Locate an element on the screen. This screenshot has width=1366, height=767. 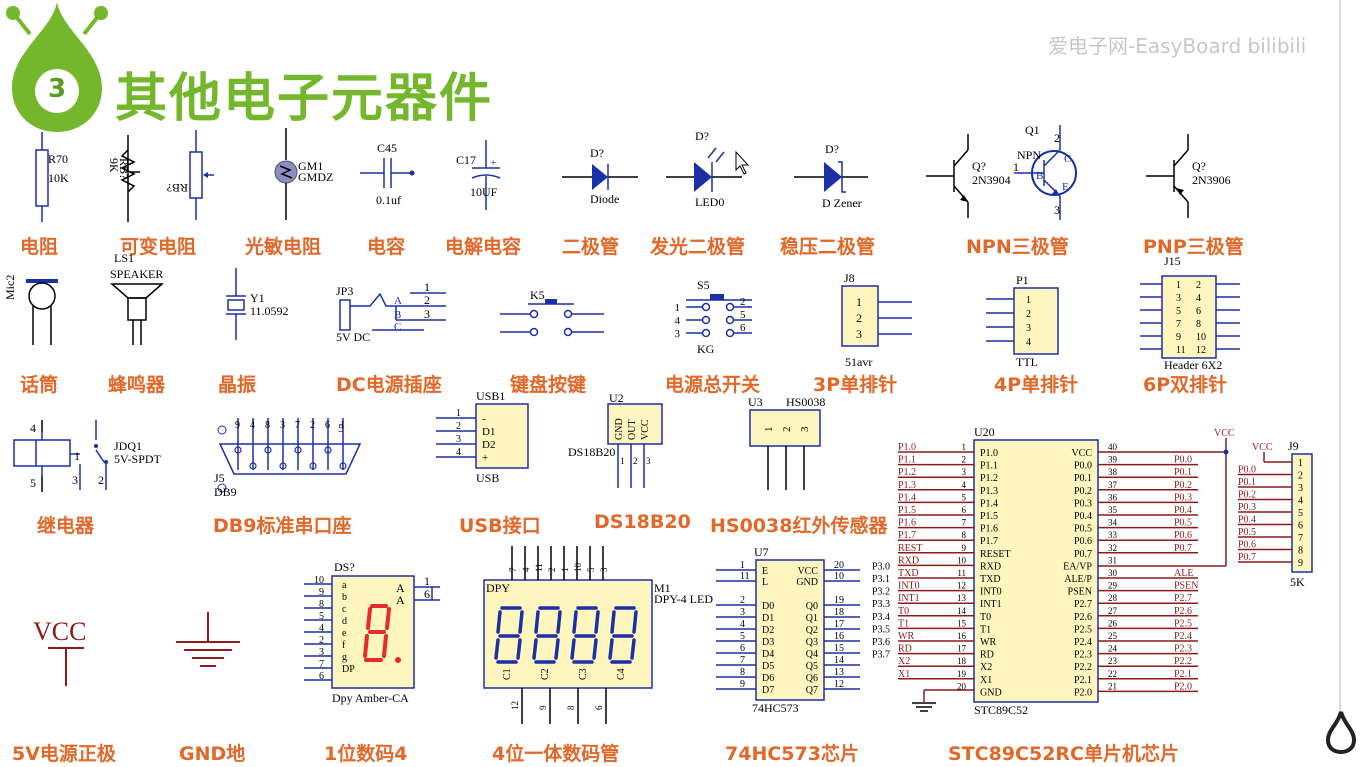
j8-pin: 2 is located at coordinates (859, 318).